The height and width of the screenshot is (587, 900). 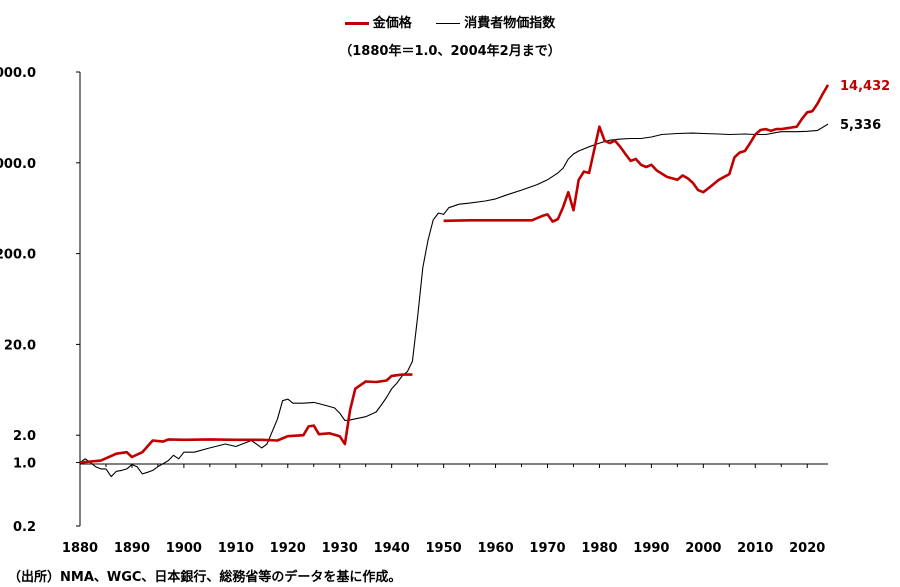 I want to click on end-label-cpi: 5,336, so click(x=860, y=125).